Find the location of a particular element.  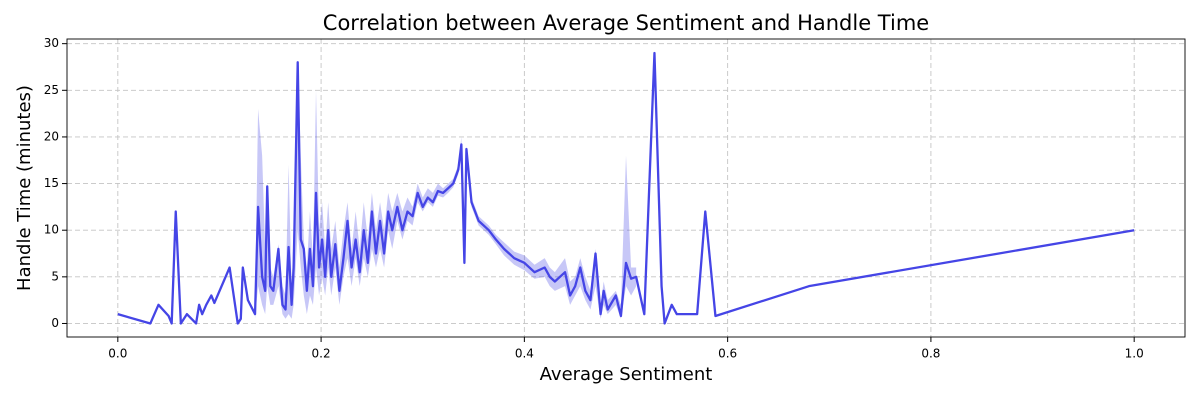

y-axis-label: Handle Time (minutes) is located at coordinates (24, 188).